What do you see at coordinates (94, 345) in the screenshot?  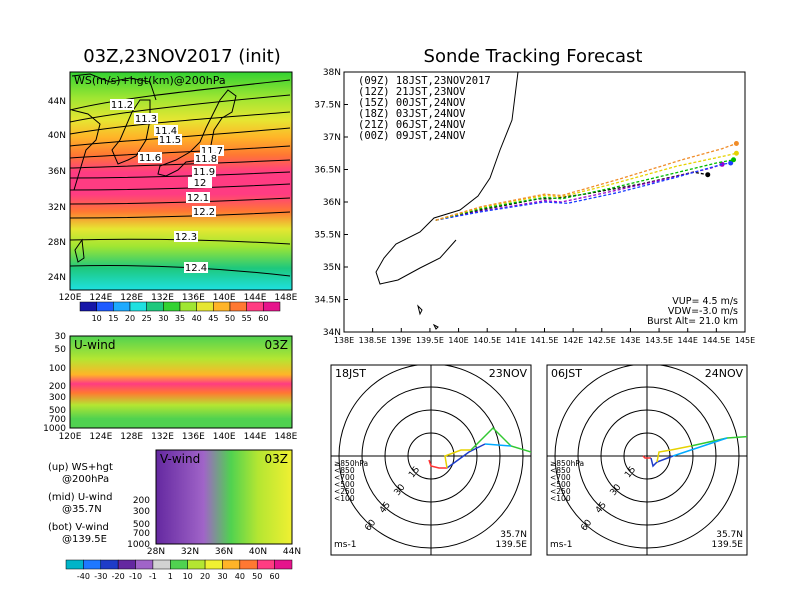 I see `u-wind-label: U-wind` at bounding box center [94, 345].